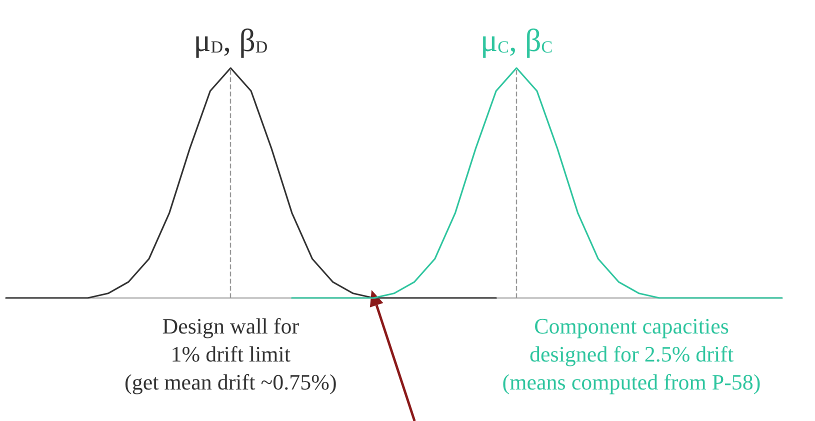  Describe the element at coordinates (631, 354) in the screenshot. I see `text: Component capacities designed for 2.5% drift (means computed from P-58)` at that location.